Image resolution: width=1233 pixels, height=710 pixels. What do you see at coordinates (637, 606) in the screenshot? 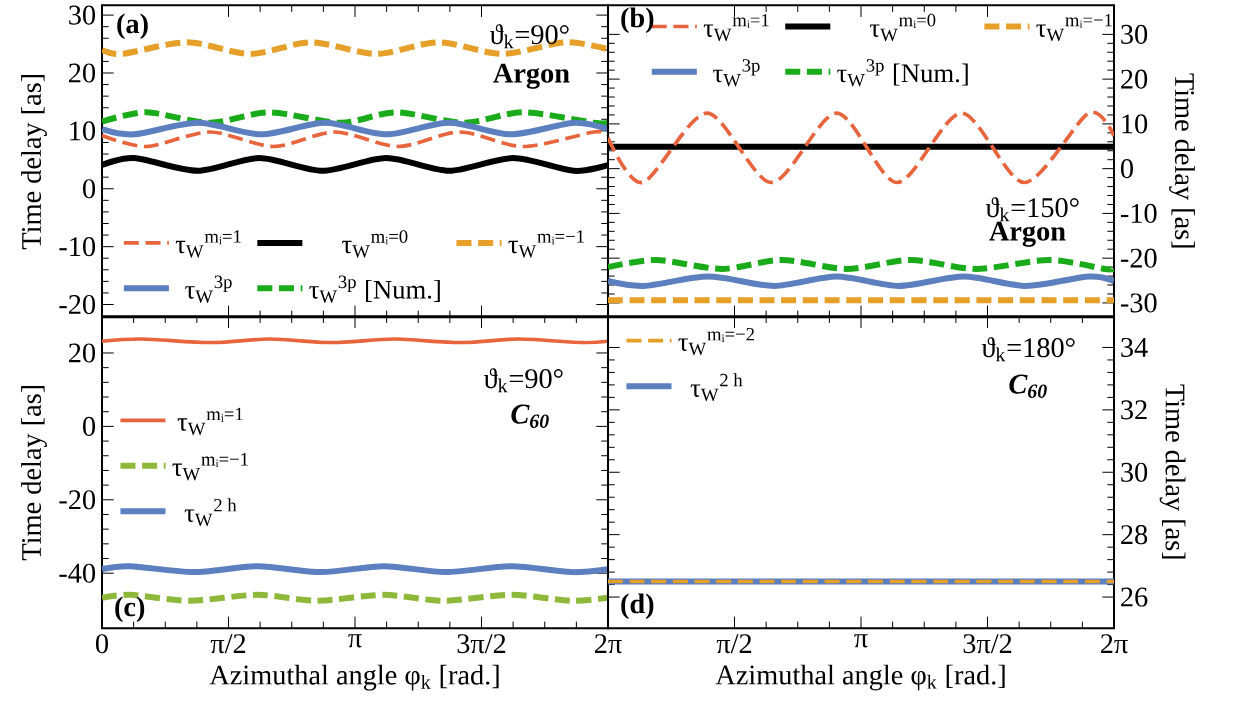
I see `annotation: (d)` at bounding box center [637, 606].